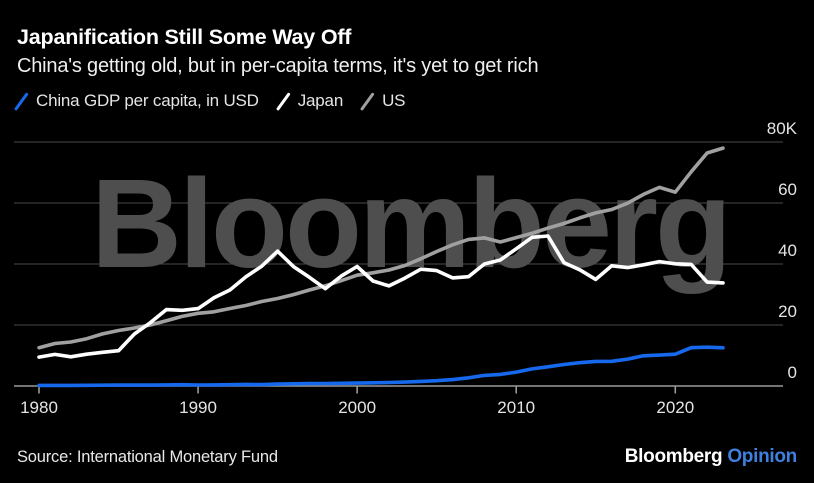  Describe the element at coordinates (184, 37) in the screenshot. I see `chart-title: Japanification Still Some Way Off` at that location.